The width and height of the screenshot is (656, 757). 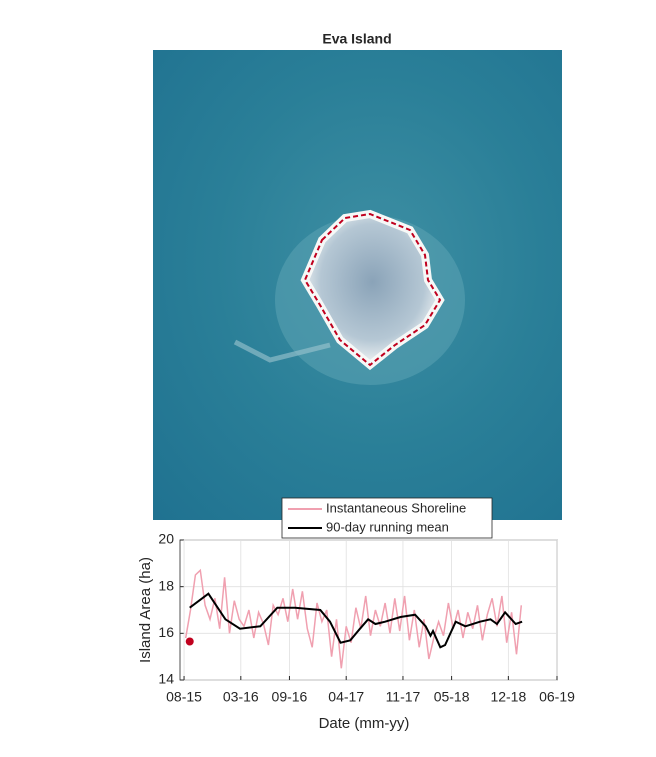 I want to click on legend-box, so click(x=387, y=518).